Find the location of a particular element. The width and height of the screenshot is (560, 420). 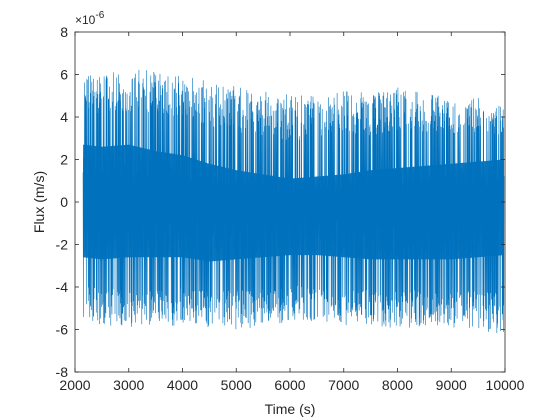

y-axis-label: Flux (m/s) is located at coordinates (39, 202).